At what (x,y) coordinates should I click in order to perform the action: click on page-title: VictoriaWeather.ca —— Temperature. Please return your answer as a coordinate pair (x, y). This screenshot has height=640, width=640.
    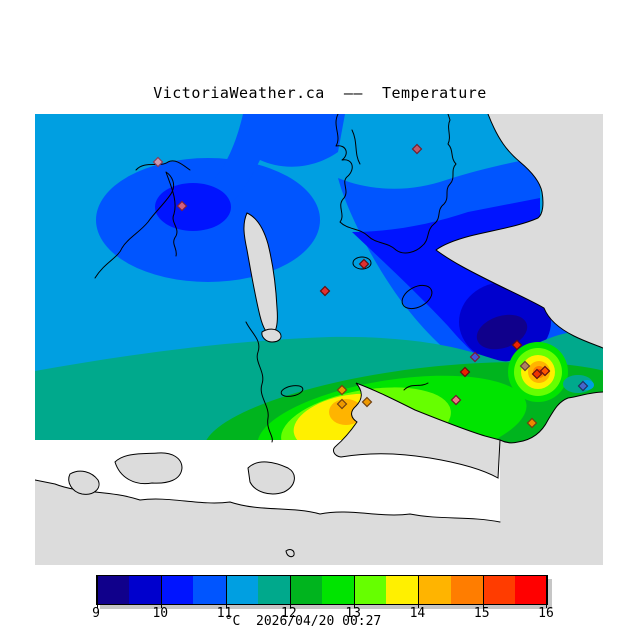
    Looking at the image, I should click on (320, 93).